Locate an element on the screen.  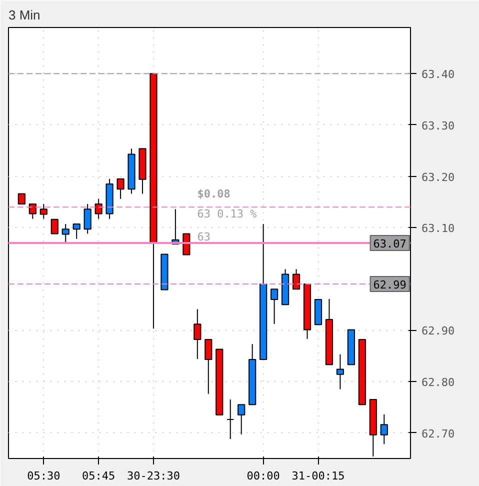
y-tick-label: 63.20 is located at coordinates (438, 177).